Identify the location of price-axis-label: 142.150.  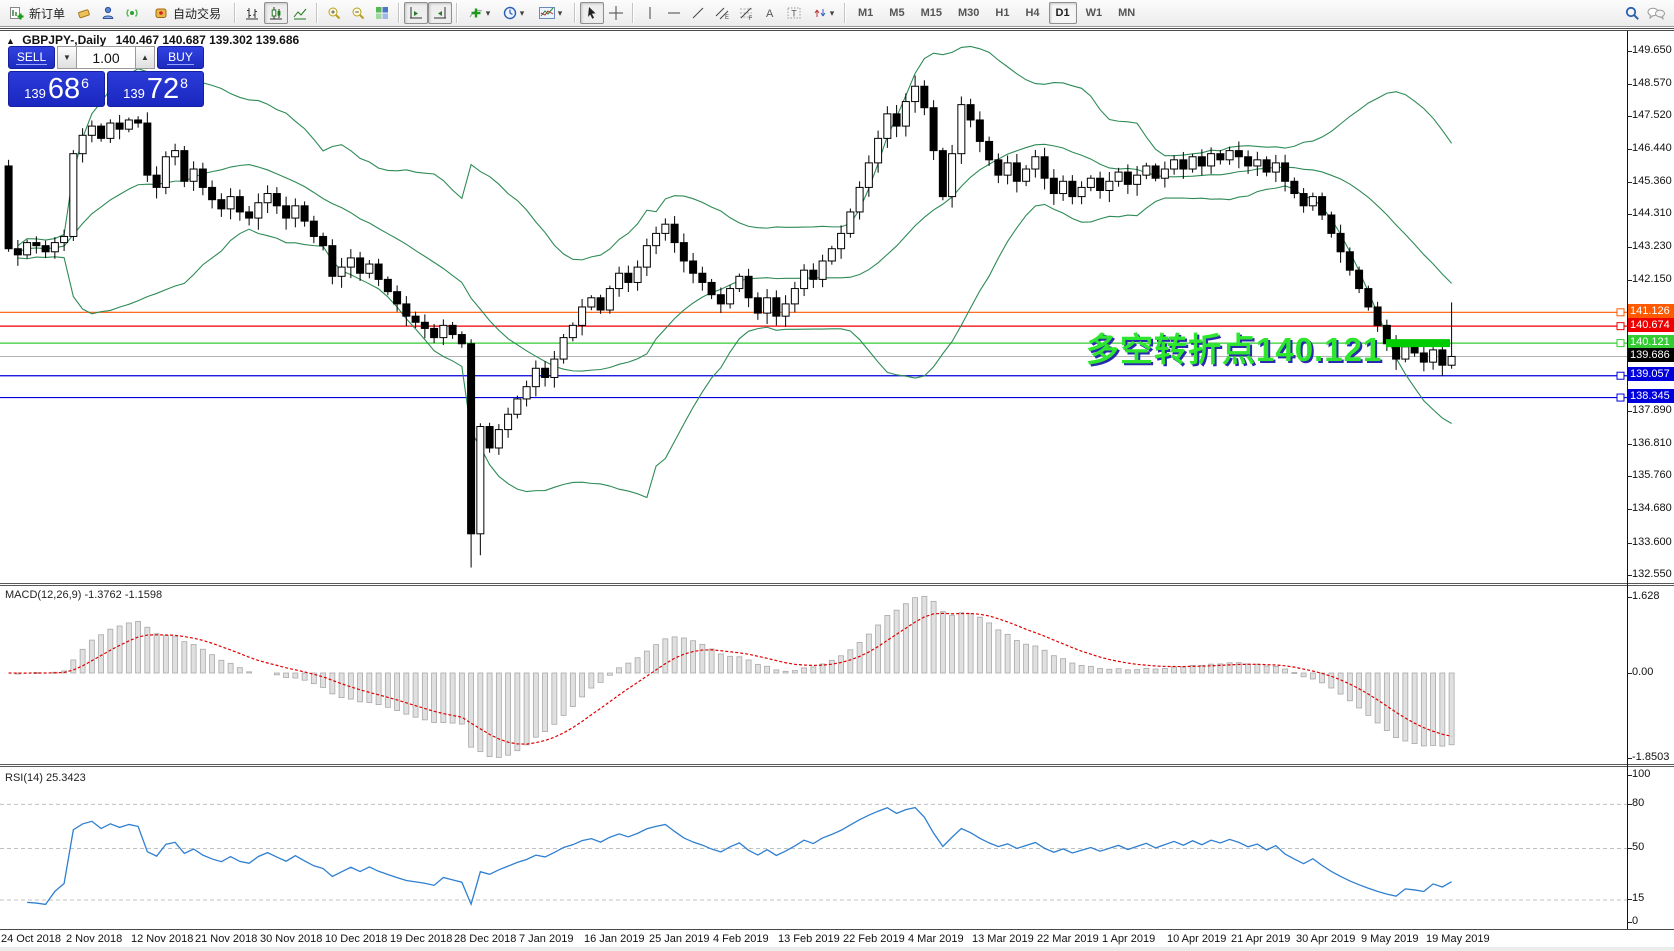
(1652, 279).